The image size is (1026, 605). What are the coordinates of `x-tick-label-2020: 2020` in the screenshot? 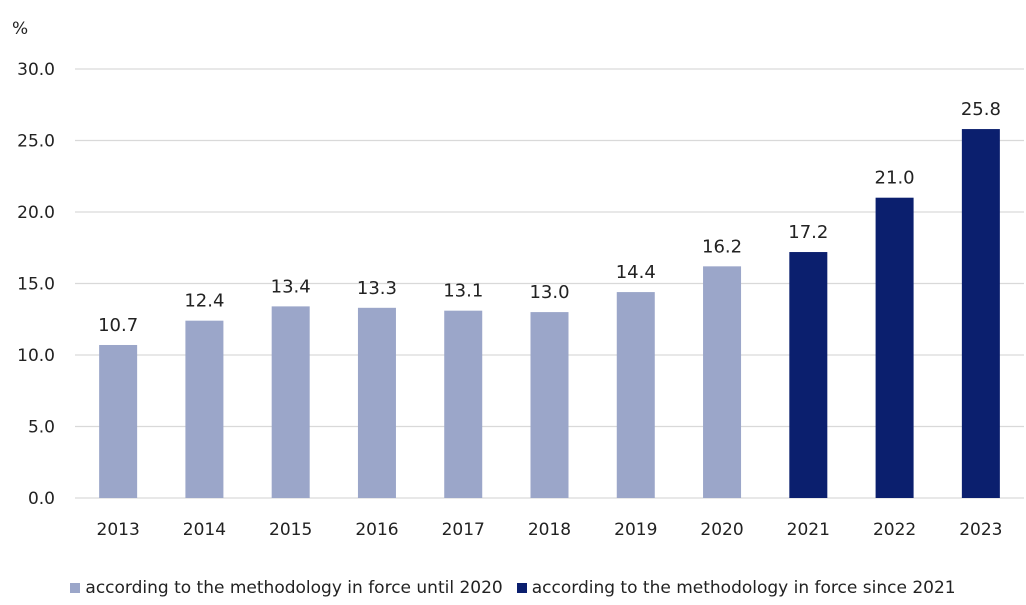 It's located at (721, 530).